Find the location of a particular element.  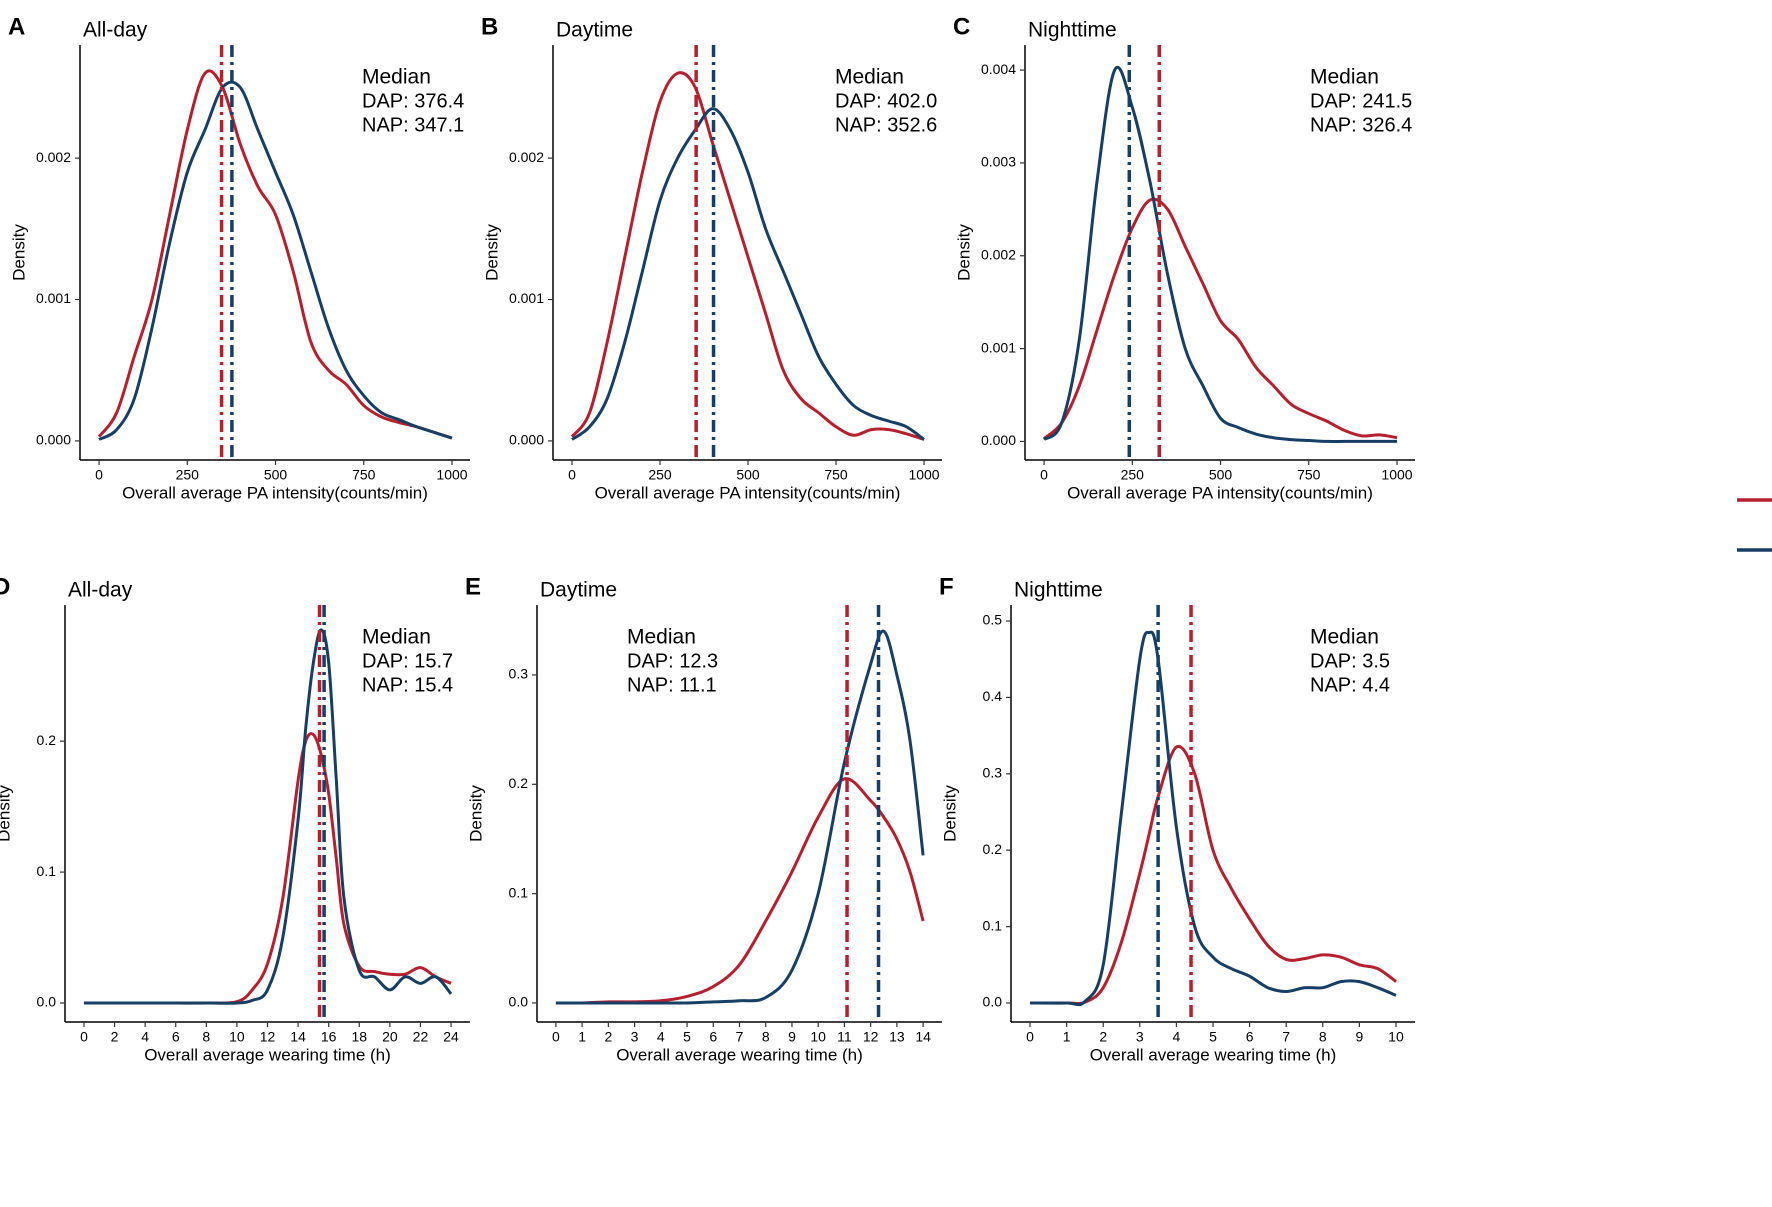

median-label: DAP: 376.4 is located at coordinates (413, 101).